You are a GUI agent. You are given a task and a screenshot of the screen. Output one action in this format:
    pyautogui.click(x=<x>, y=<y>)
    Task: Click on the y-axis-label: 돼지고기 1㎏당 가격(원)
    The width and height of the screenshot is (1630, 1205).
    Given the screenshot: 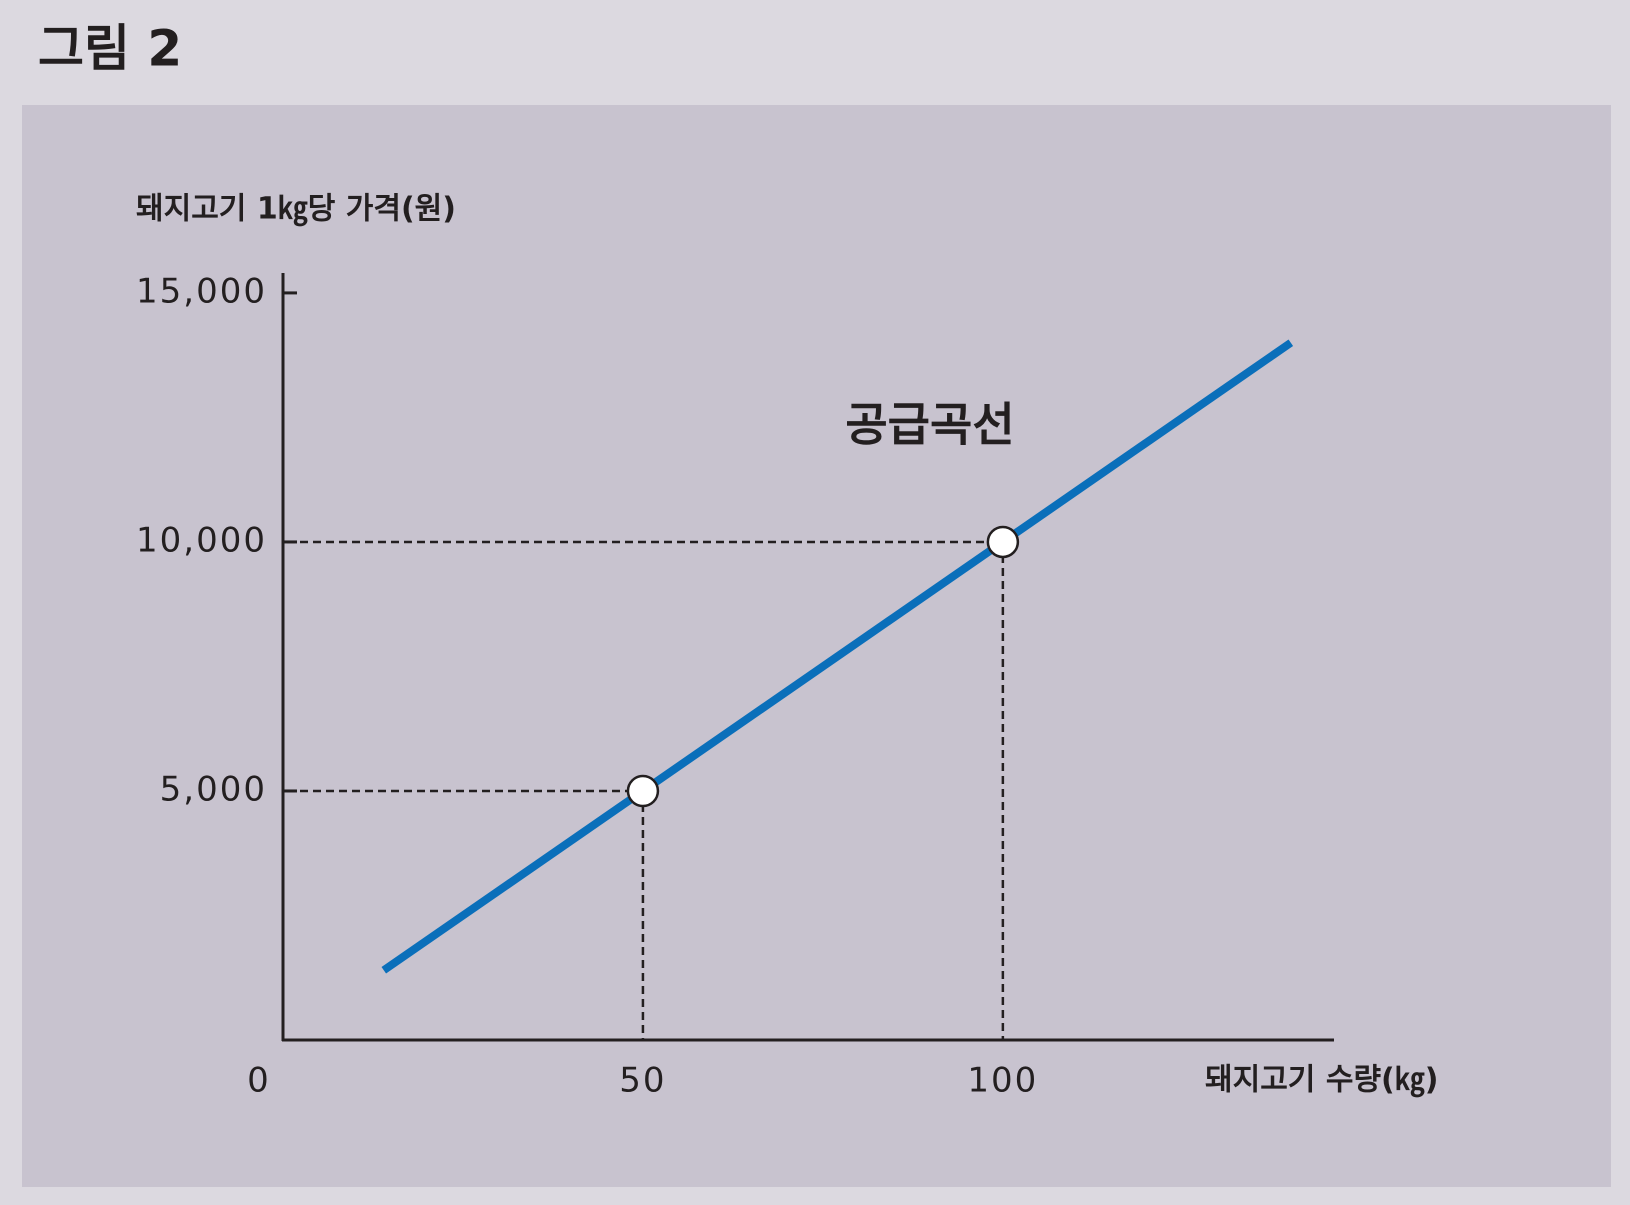 What is the action you would take?
    pyautogui.click(x=296, y=210)
    